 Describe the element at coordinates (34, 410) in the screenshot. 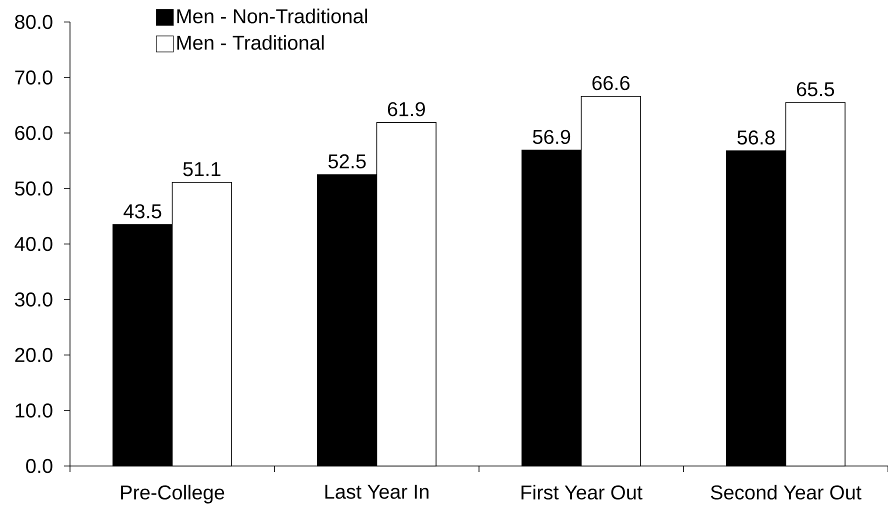

I see `y-tick-label: 10.0` at that location.